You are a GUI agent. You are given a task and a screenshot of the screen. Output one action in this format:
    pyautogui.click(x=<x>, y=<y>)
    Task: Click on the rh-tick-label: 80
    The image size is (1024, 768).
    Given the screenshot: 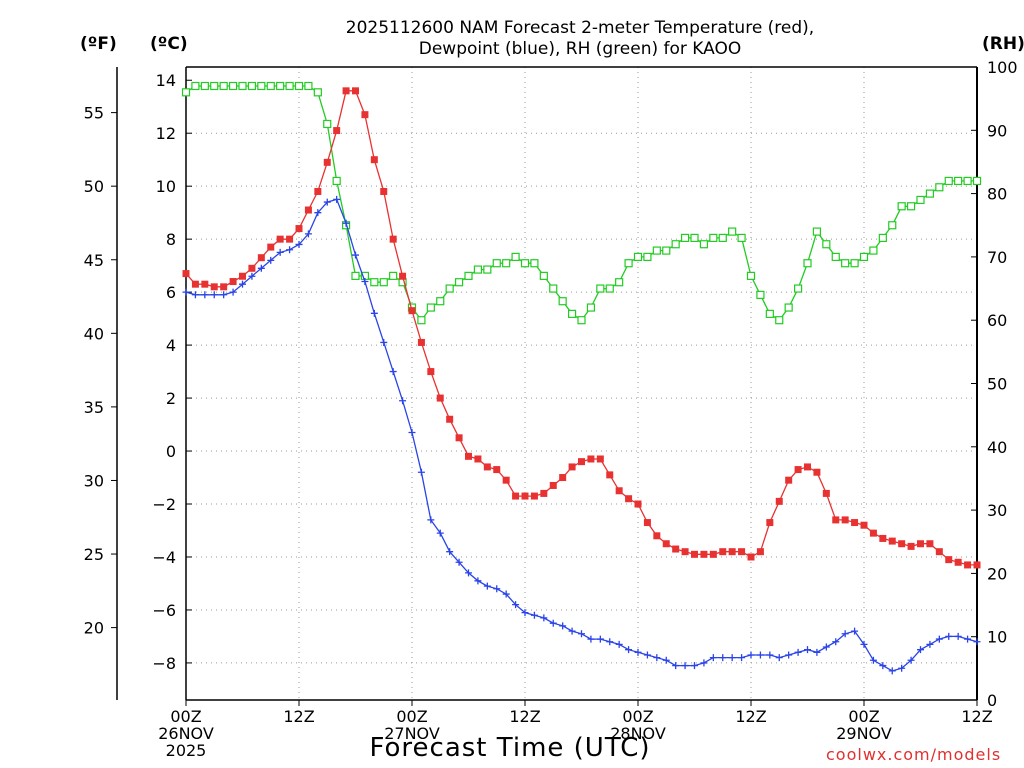 What is the action you would take?
    pyautogui.click(x=997, y=194)
    